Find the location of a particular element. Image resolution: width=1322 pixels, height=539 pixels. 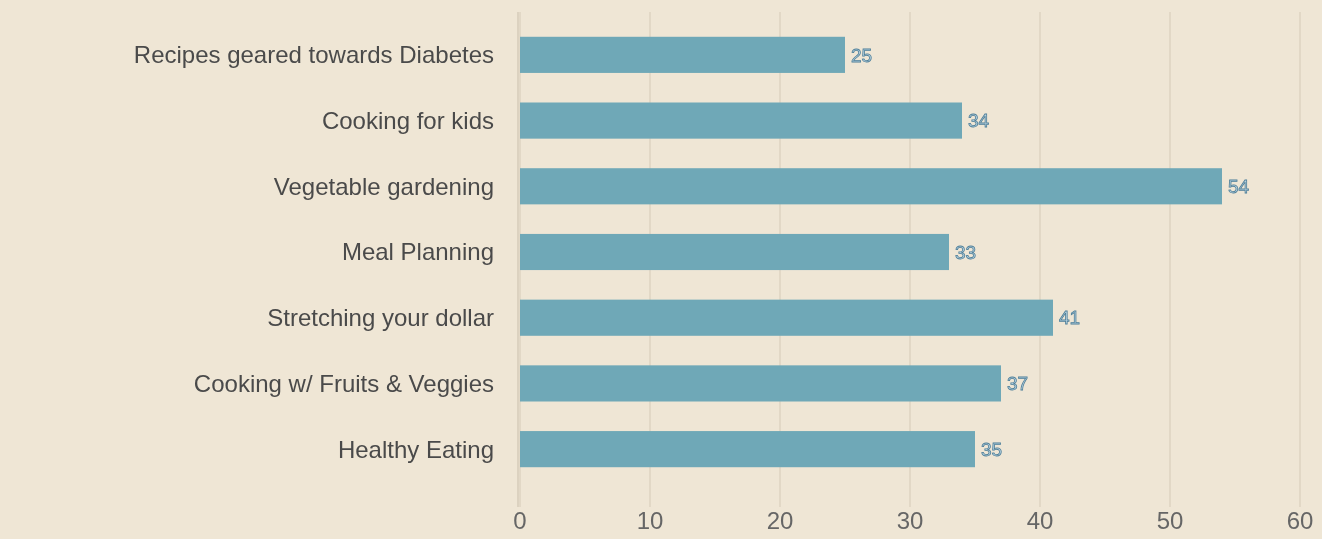

y-tick-label: Stretching your dollar is located at coordinates (381, 318).